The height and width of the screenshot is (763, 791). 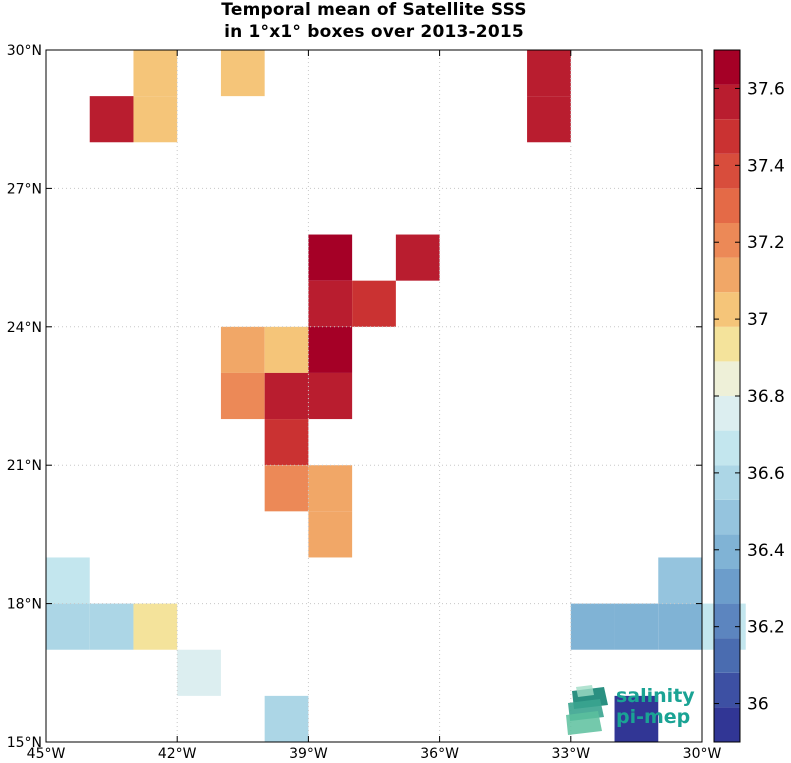 I want to click on colorbar-tick-label: 37.6, so click(x=766, y=89).